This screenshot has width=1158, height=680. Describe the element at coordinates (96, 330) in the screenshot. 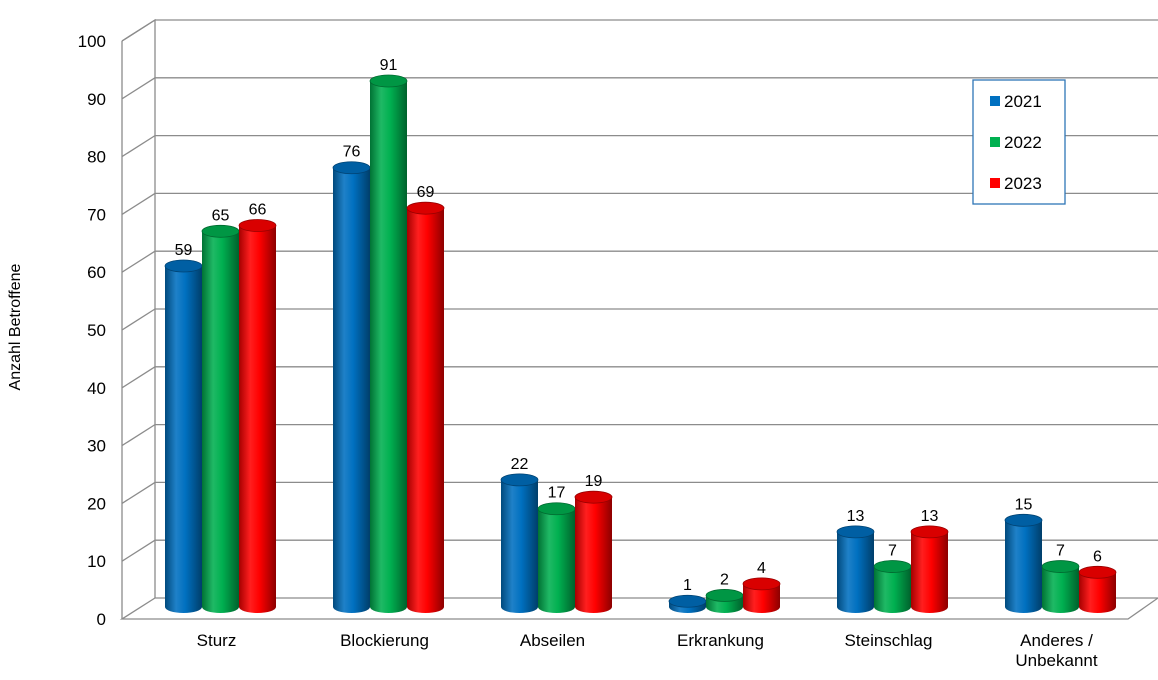

I see `y-tick-label: 50` at that location.